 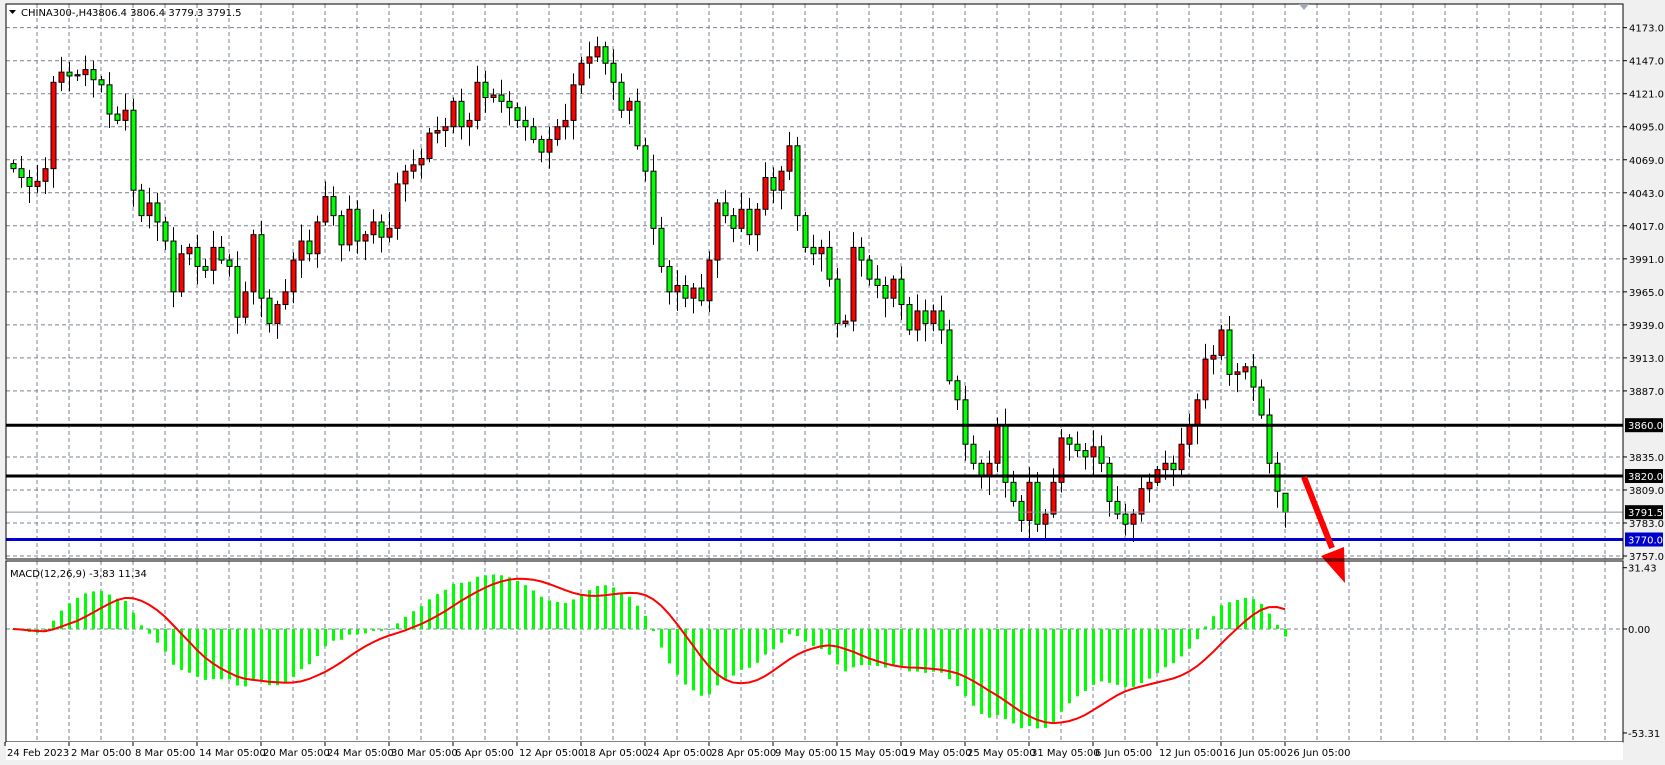 I want to click on time-tick-label: 2 Mar 05:00, so click(x=101, y=753).